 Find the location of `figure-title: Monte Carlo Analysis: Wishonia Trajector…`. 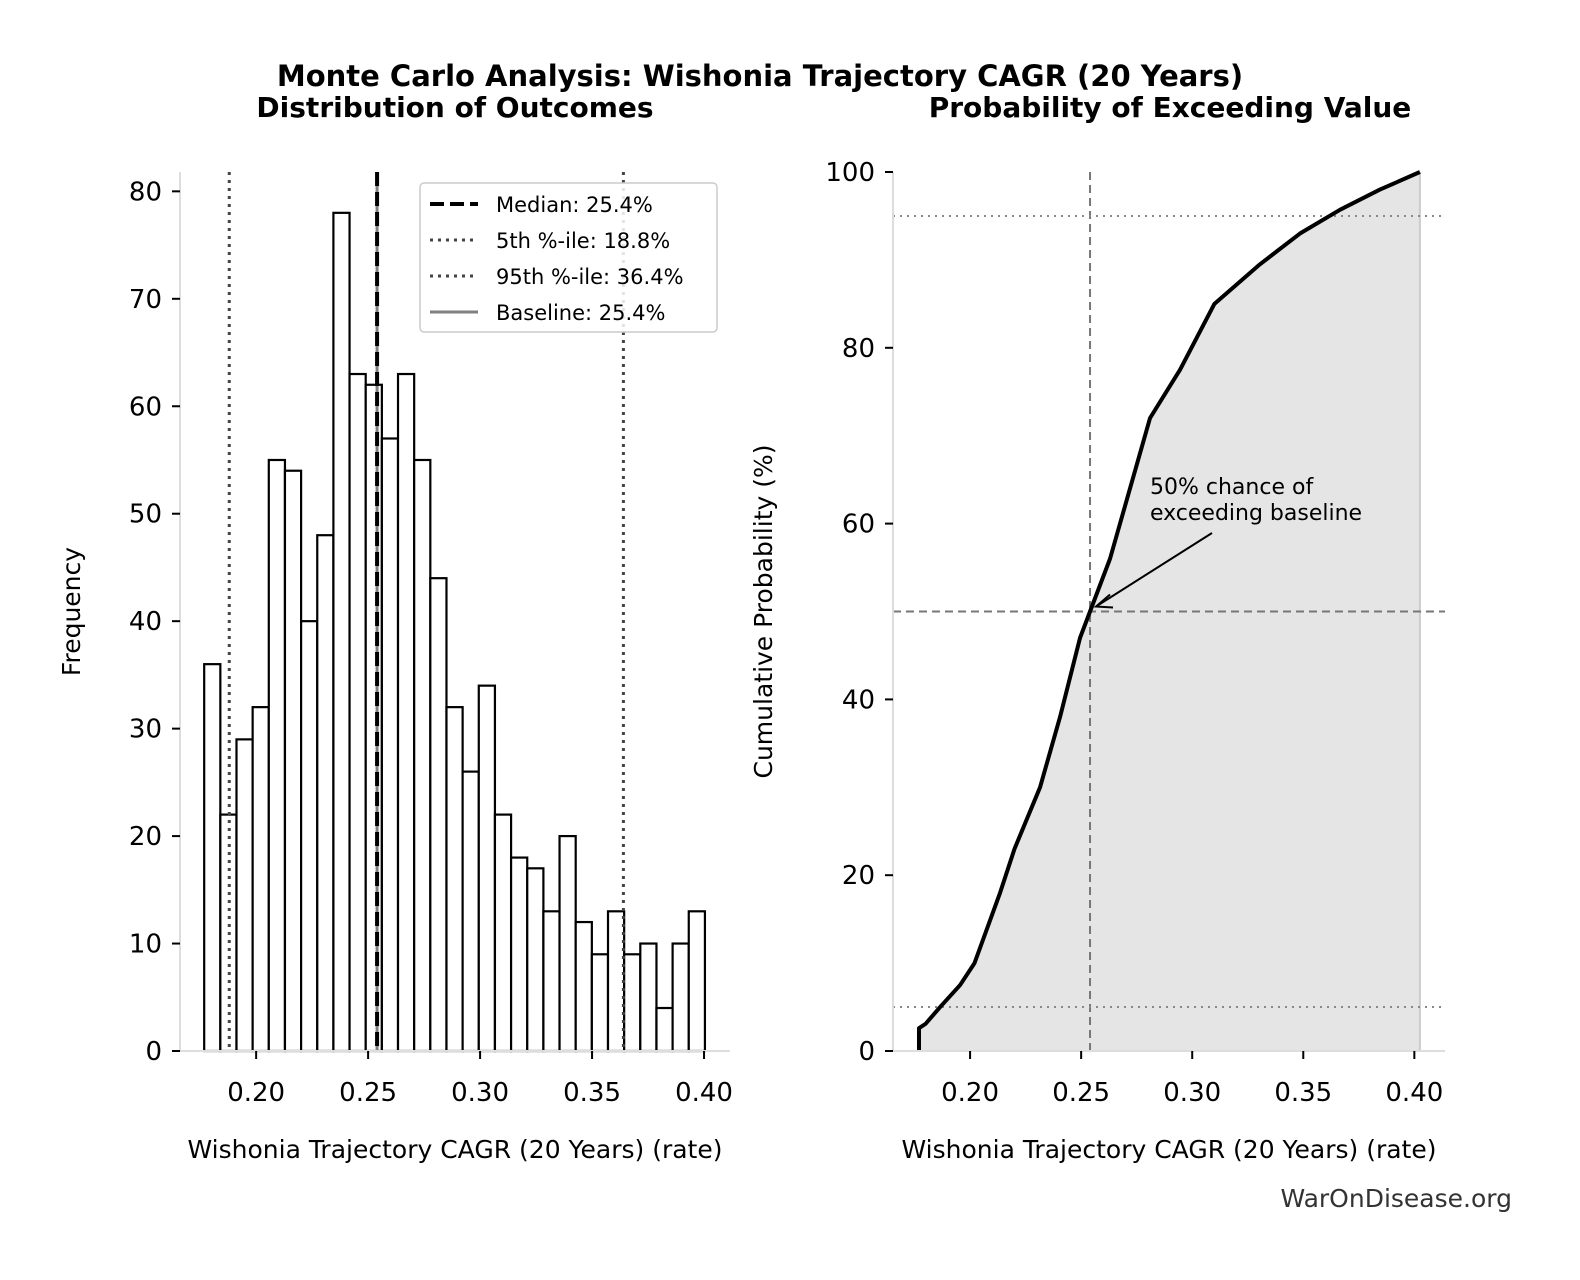

figure-title: Monte Carlo Analysis: Wishonia Trajector… is located at coordinates (760, 76).